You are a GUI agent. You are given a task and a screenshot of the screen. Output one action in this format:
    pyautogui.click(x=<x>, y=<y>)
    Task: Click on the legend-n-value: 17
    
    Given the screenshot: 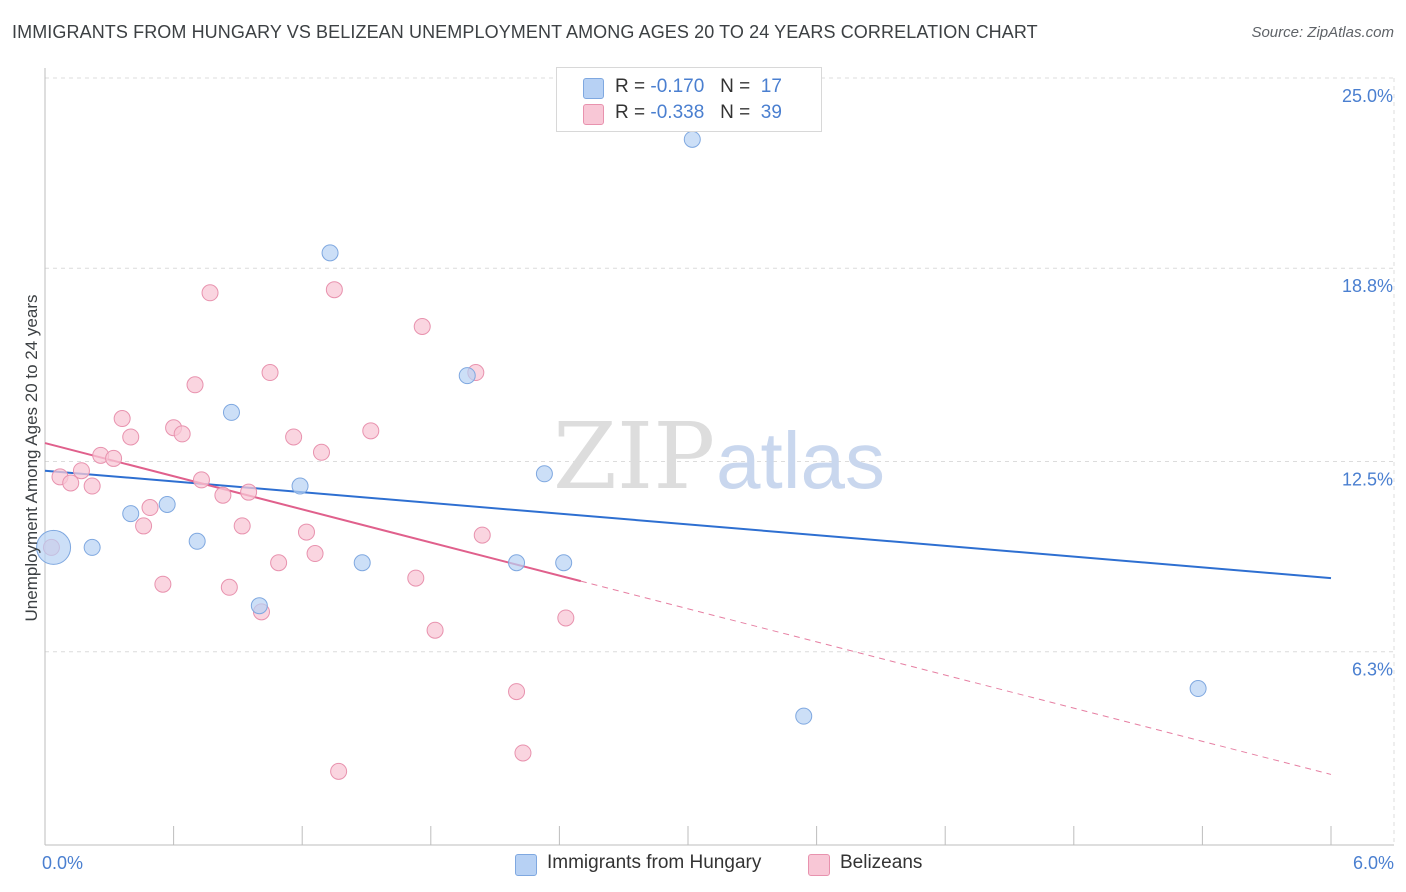 What is the action you would take?
    pyautogui.click(x=771, y=86)
    